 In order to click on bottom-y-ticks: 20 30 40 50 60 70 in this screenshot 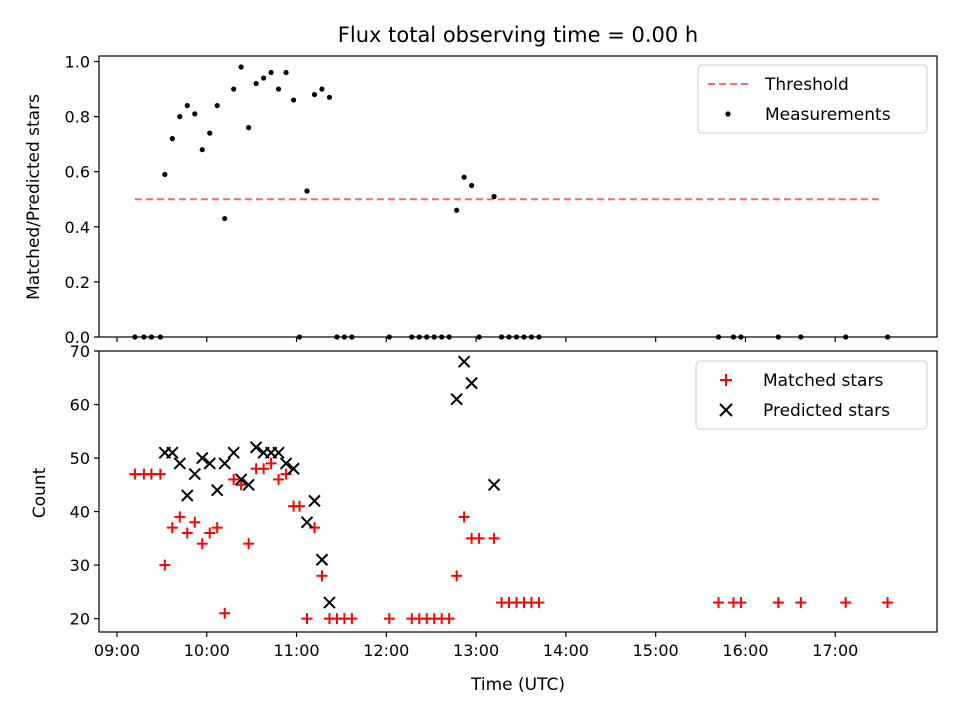, I will do `click(84, 485)`.